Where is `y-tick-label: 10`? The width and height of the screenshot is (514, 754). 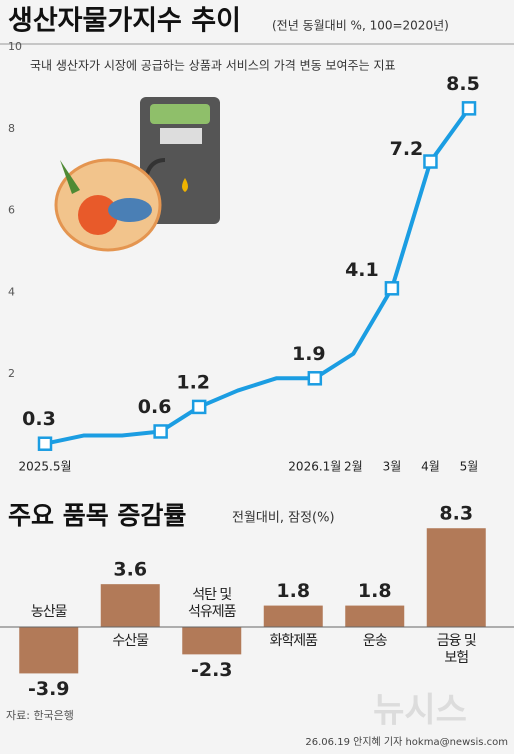 y-tick-label: 10 is located at coordinates (15, 46).